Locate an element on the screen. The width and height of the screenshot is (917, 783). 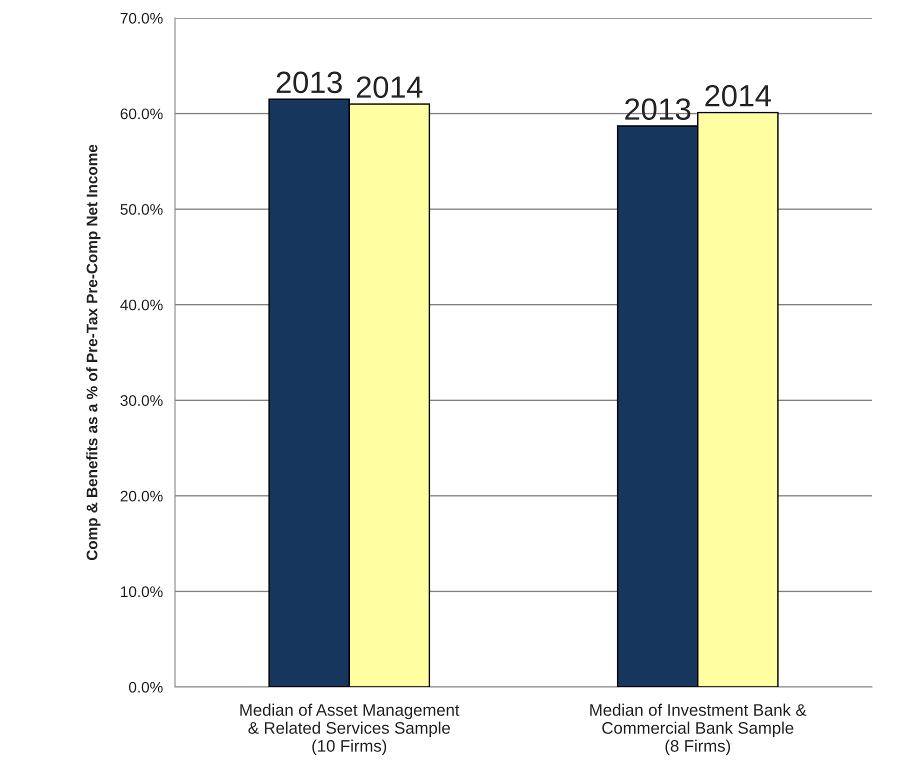
y-tick-label: 60.0% is located at coordinates (141, 114).